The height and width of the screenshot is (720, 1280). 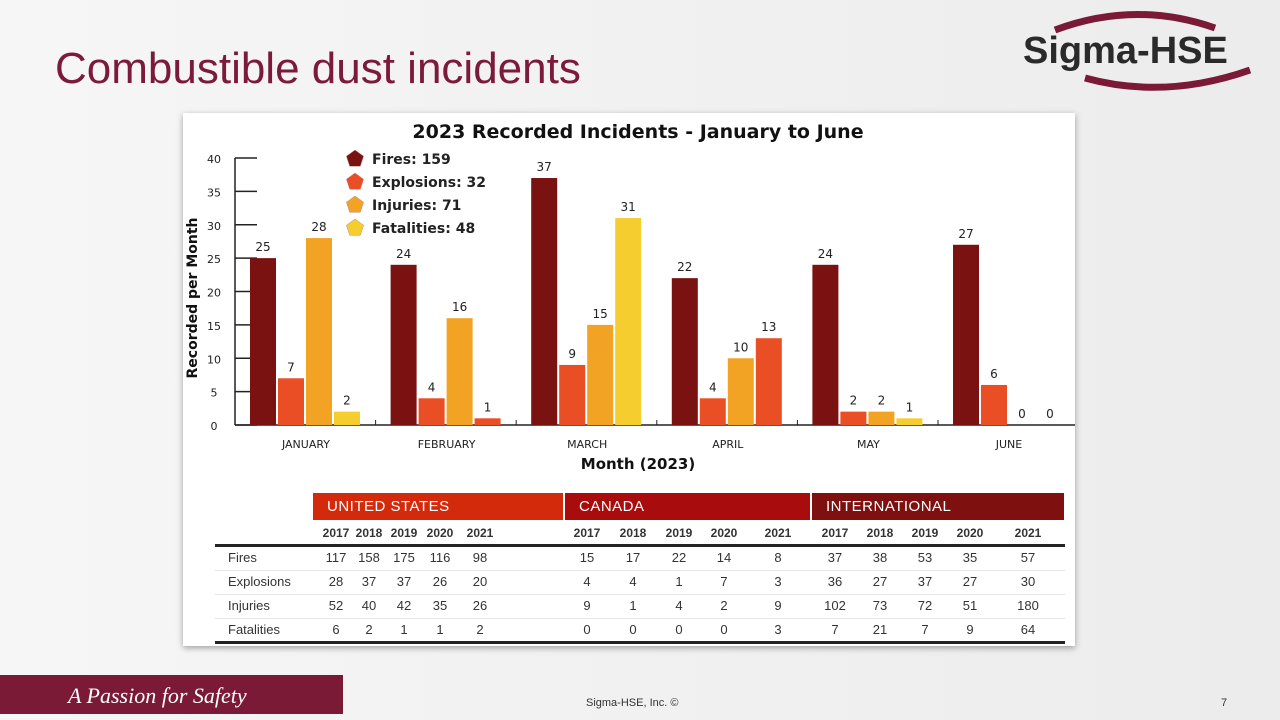 What do you see at coordinates (416, 206) in the screenshot?
I see `legend-entry: Injuries: 71` at bounding box center [416, 206].